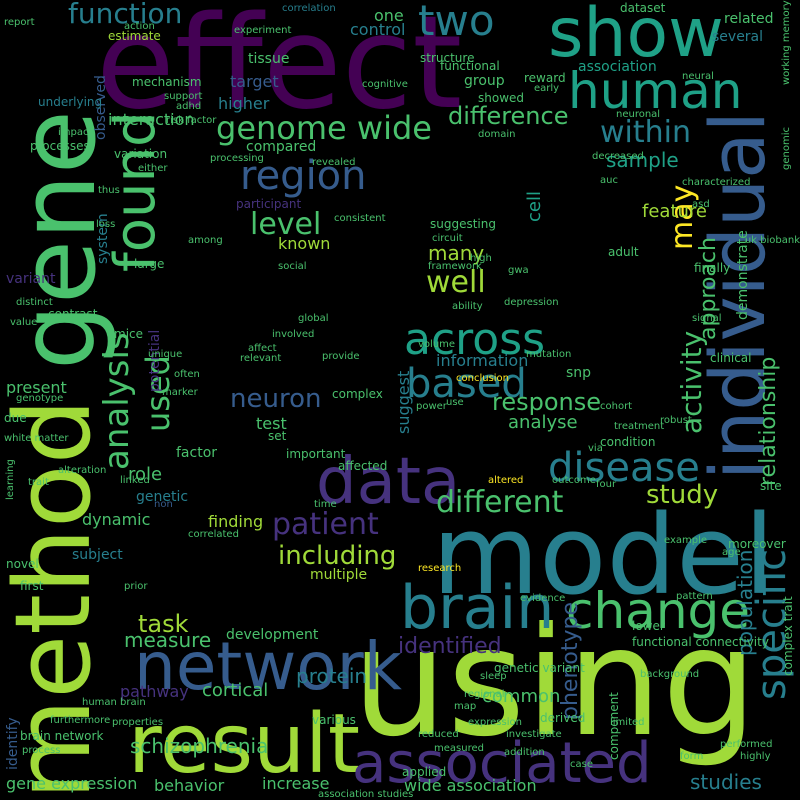 This screenshot has height=800, width=800. Describe the element at coordinates (676, 420) in the screenshot. I see `word: robust` at that location.